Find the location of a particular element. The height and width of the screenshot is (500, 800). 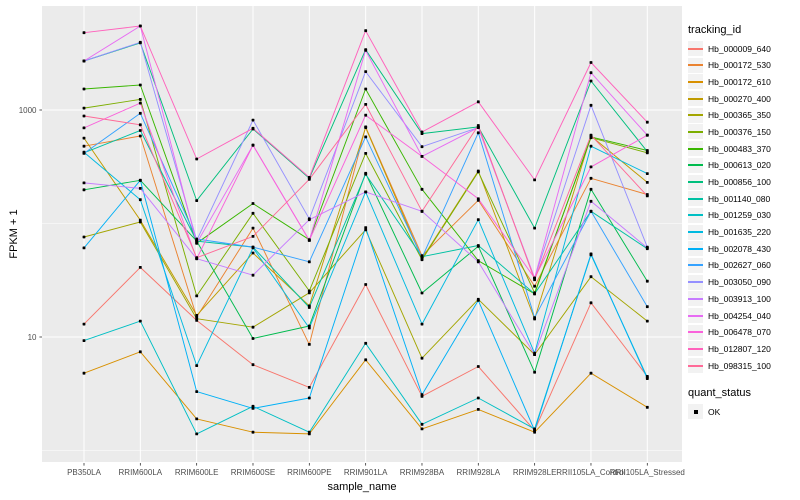

legend-item: Hb_012807_120 is located at coordinates (744, 349).